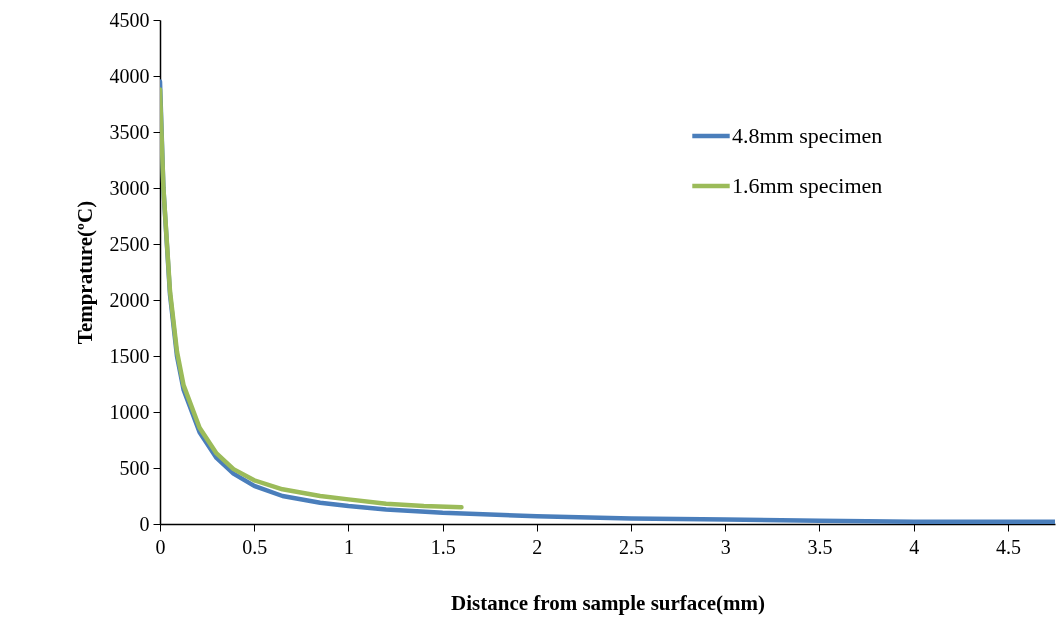  What do you see at coordinates (608, 602) in the screenshot?
I see `x-axis-title: Distance from sample surface(mm)` at bounding box center [608, 602].